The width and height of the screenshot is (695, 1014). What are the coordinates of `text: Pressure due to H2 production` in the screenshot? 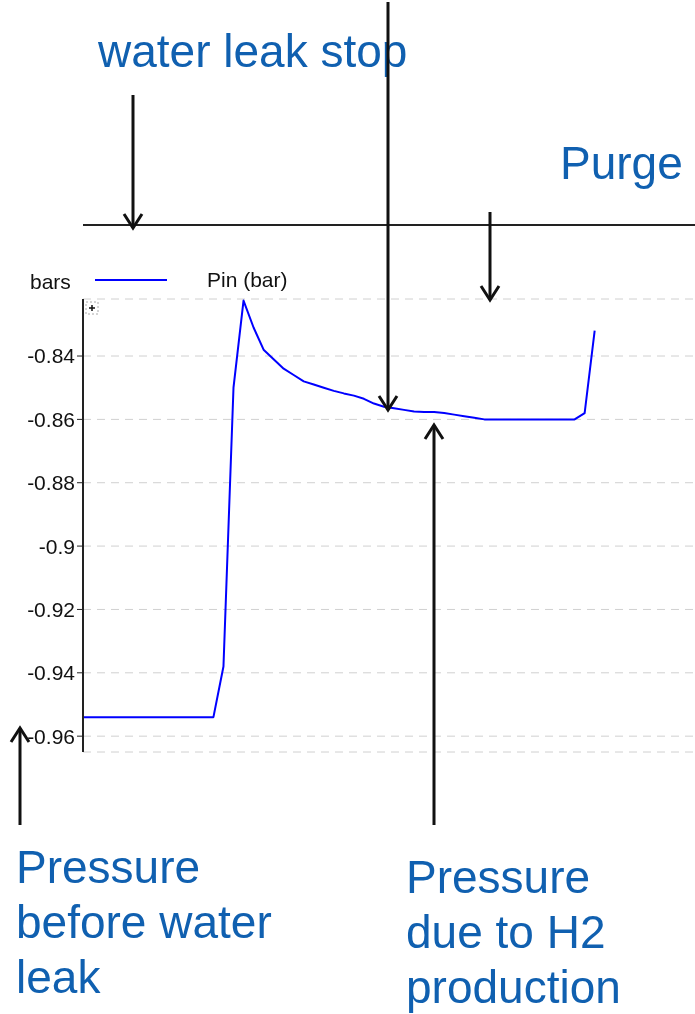 It's located at (514, 932).